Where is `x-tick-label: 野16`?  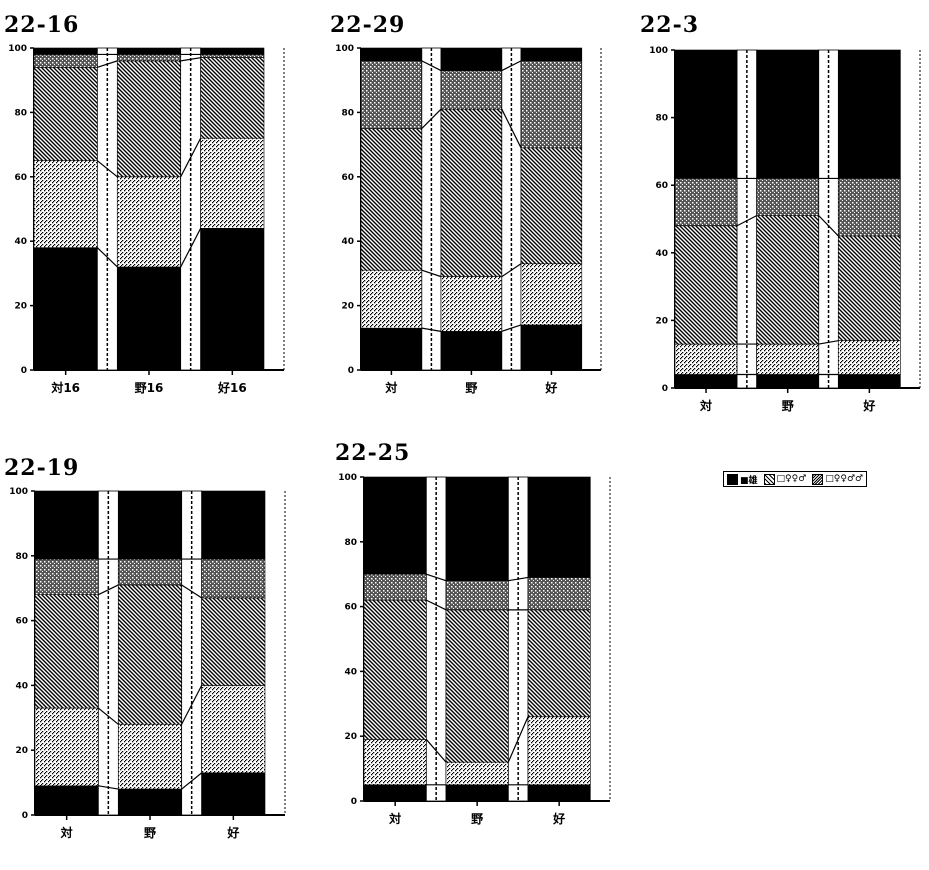 x-tick-label: 野16 is located at coordinates (149, 388).